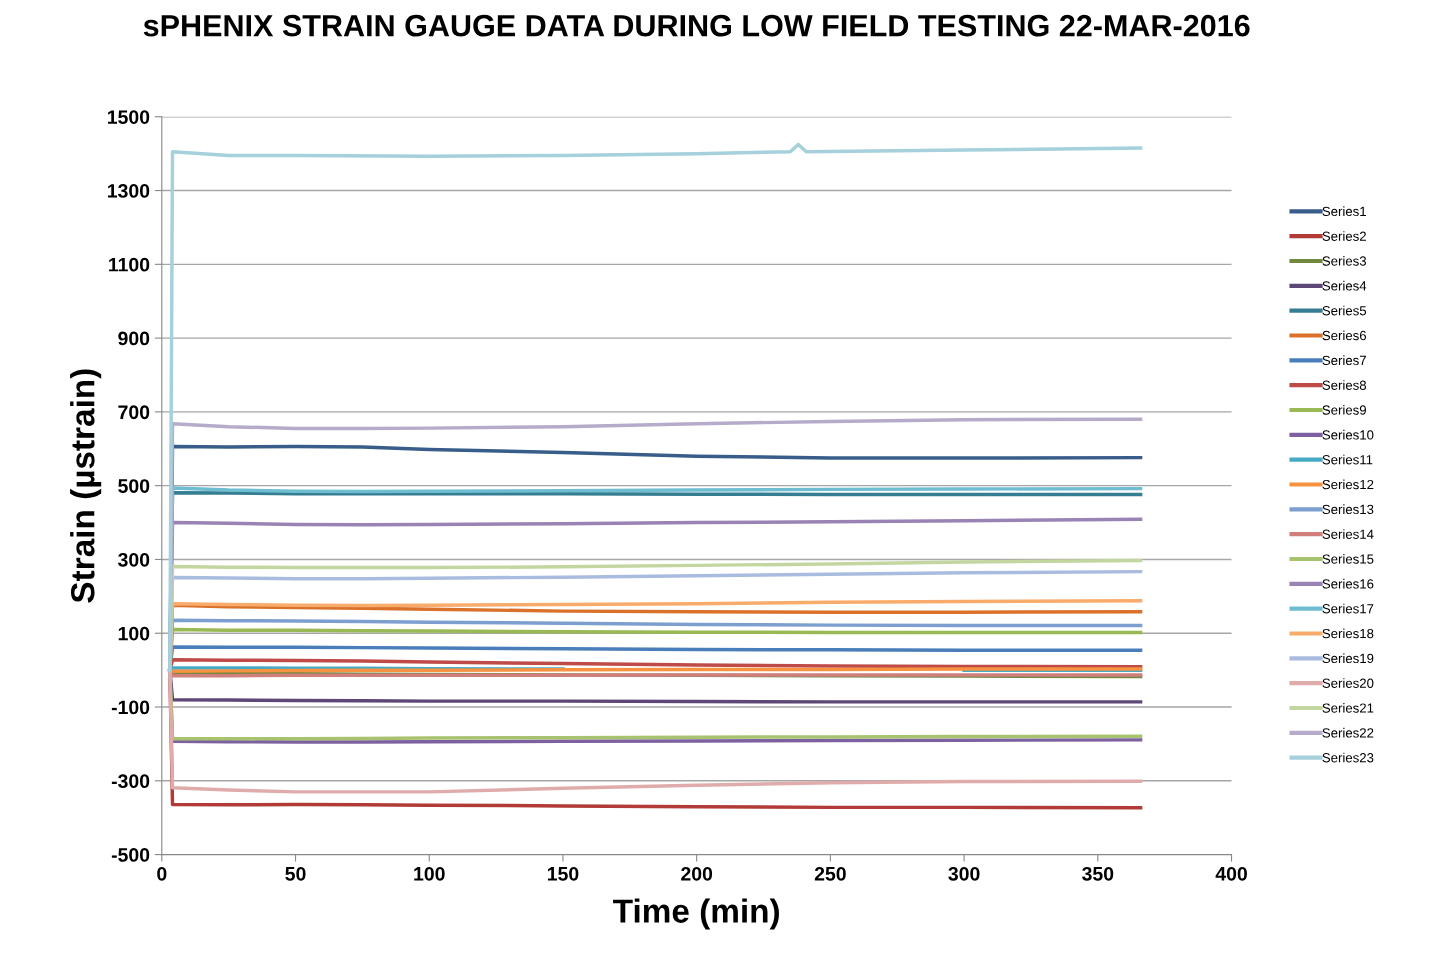 The height and width of the screenshot is (957, 1432). Describe the element at coordinates (128, 117) in the screenshot. I see `y-tick-label: 1500` at that location.